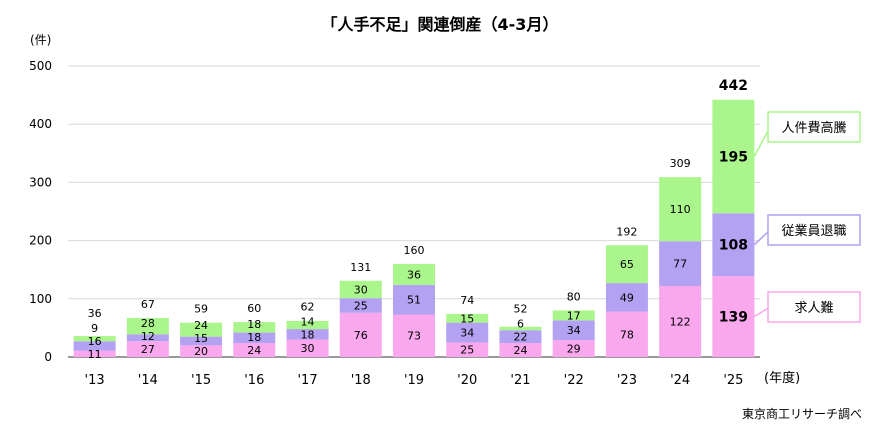 The width and height of the screenshot is (888, 434). I want to click on total-label: 442, so click(733, 86).